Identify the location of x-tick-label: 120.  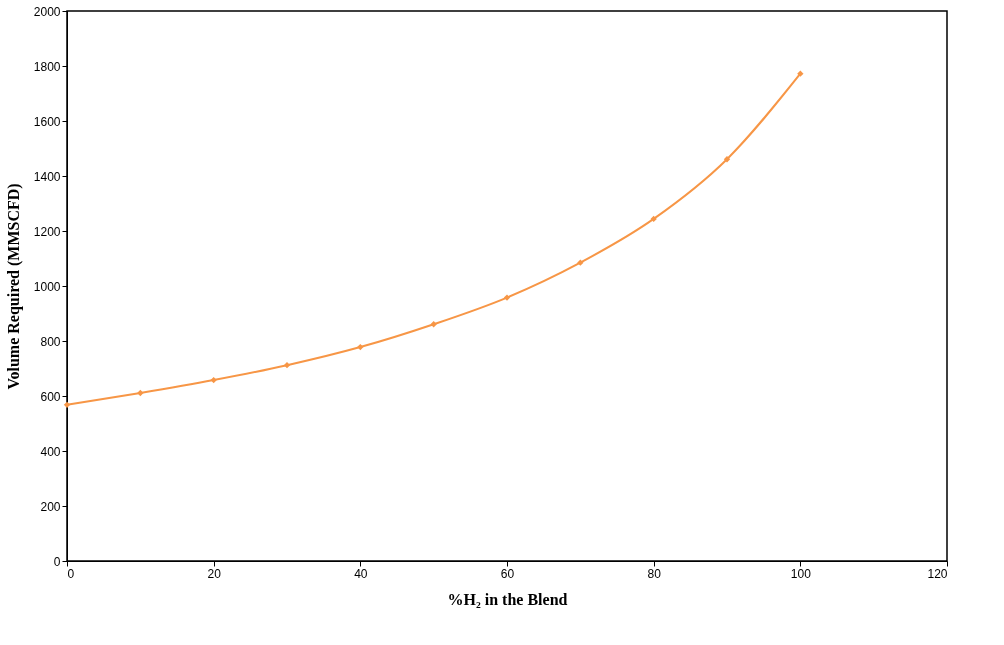
(937, 573).